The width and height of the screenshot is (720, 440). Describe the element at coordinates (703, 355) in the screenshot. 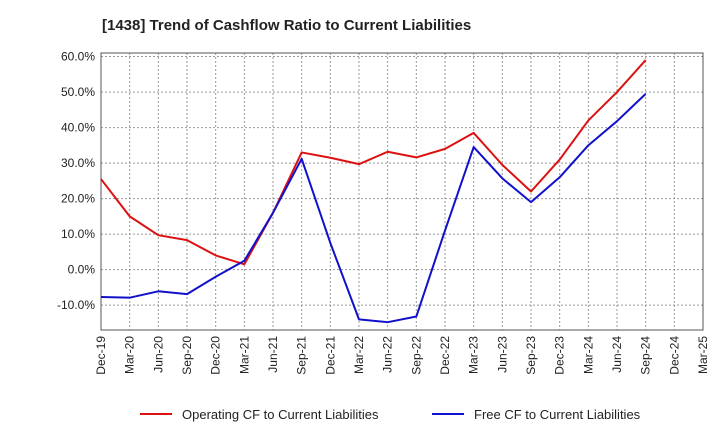

I see `x-tick-label: Mar-25` at that location.